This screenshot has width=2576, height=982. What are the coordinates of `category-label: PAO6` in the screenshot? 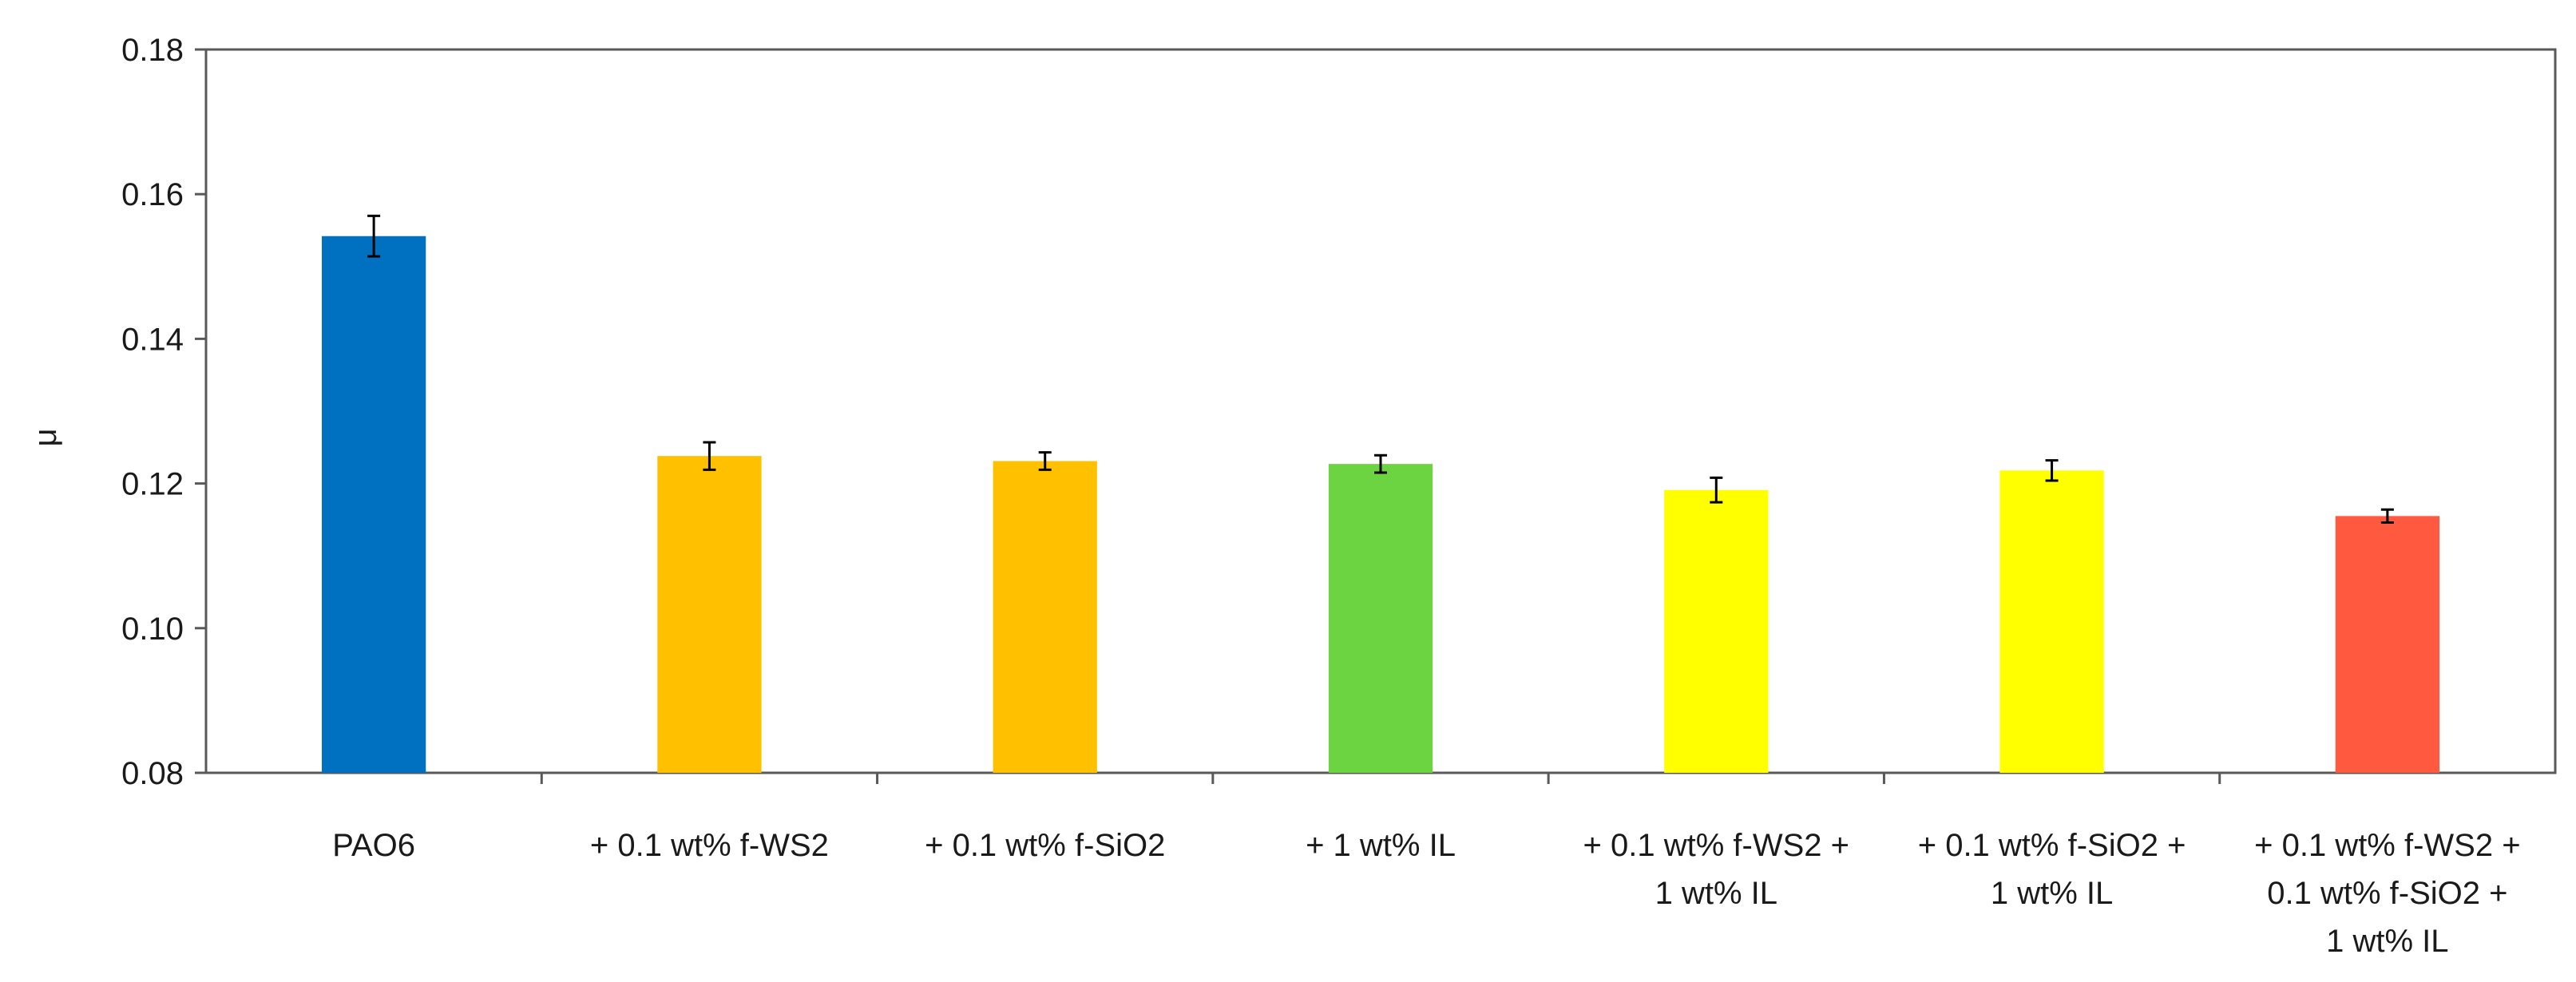 It's located at (373, 845).